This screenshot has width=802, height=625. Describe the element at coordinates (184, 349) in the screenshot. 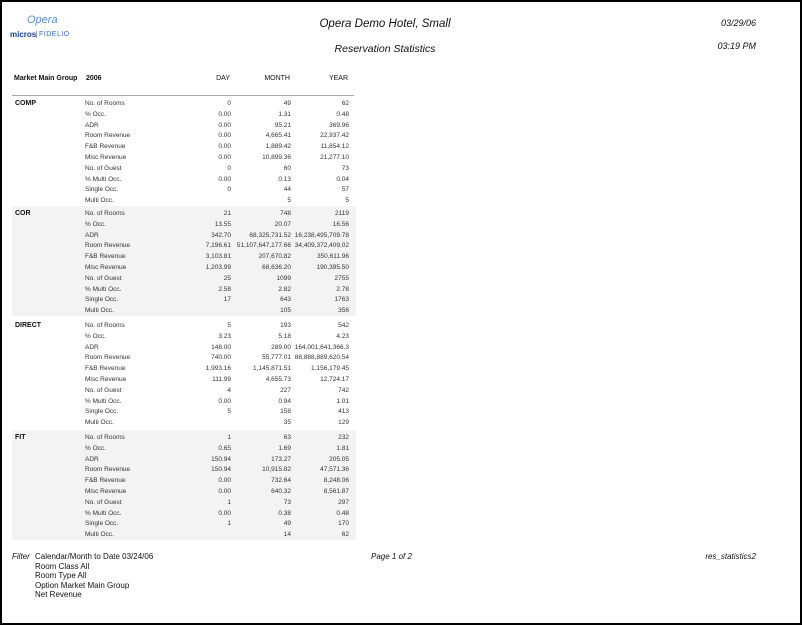

I see `table-row: ADR 148.00 289.00 164,001,641,366.3` at that location.